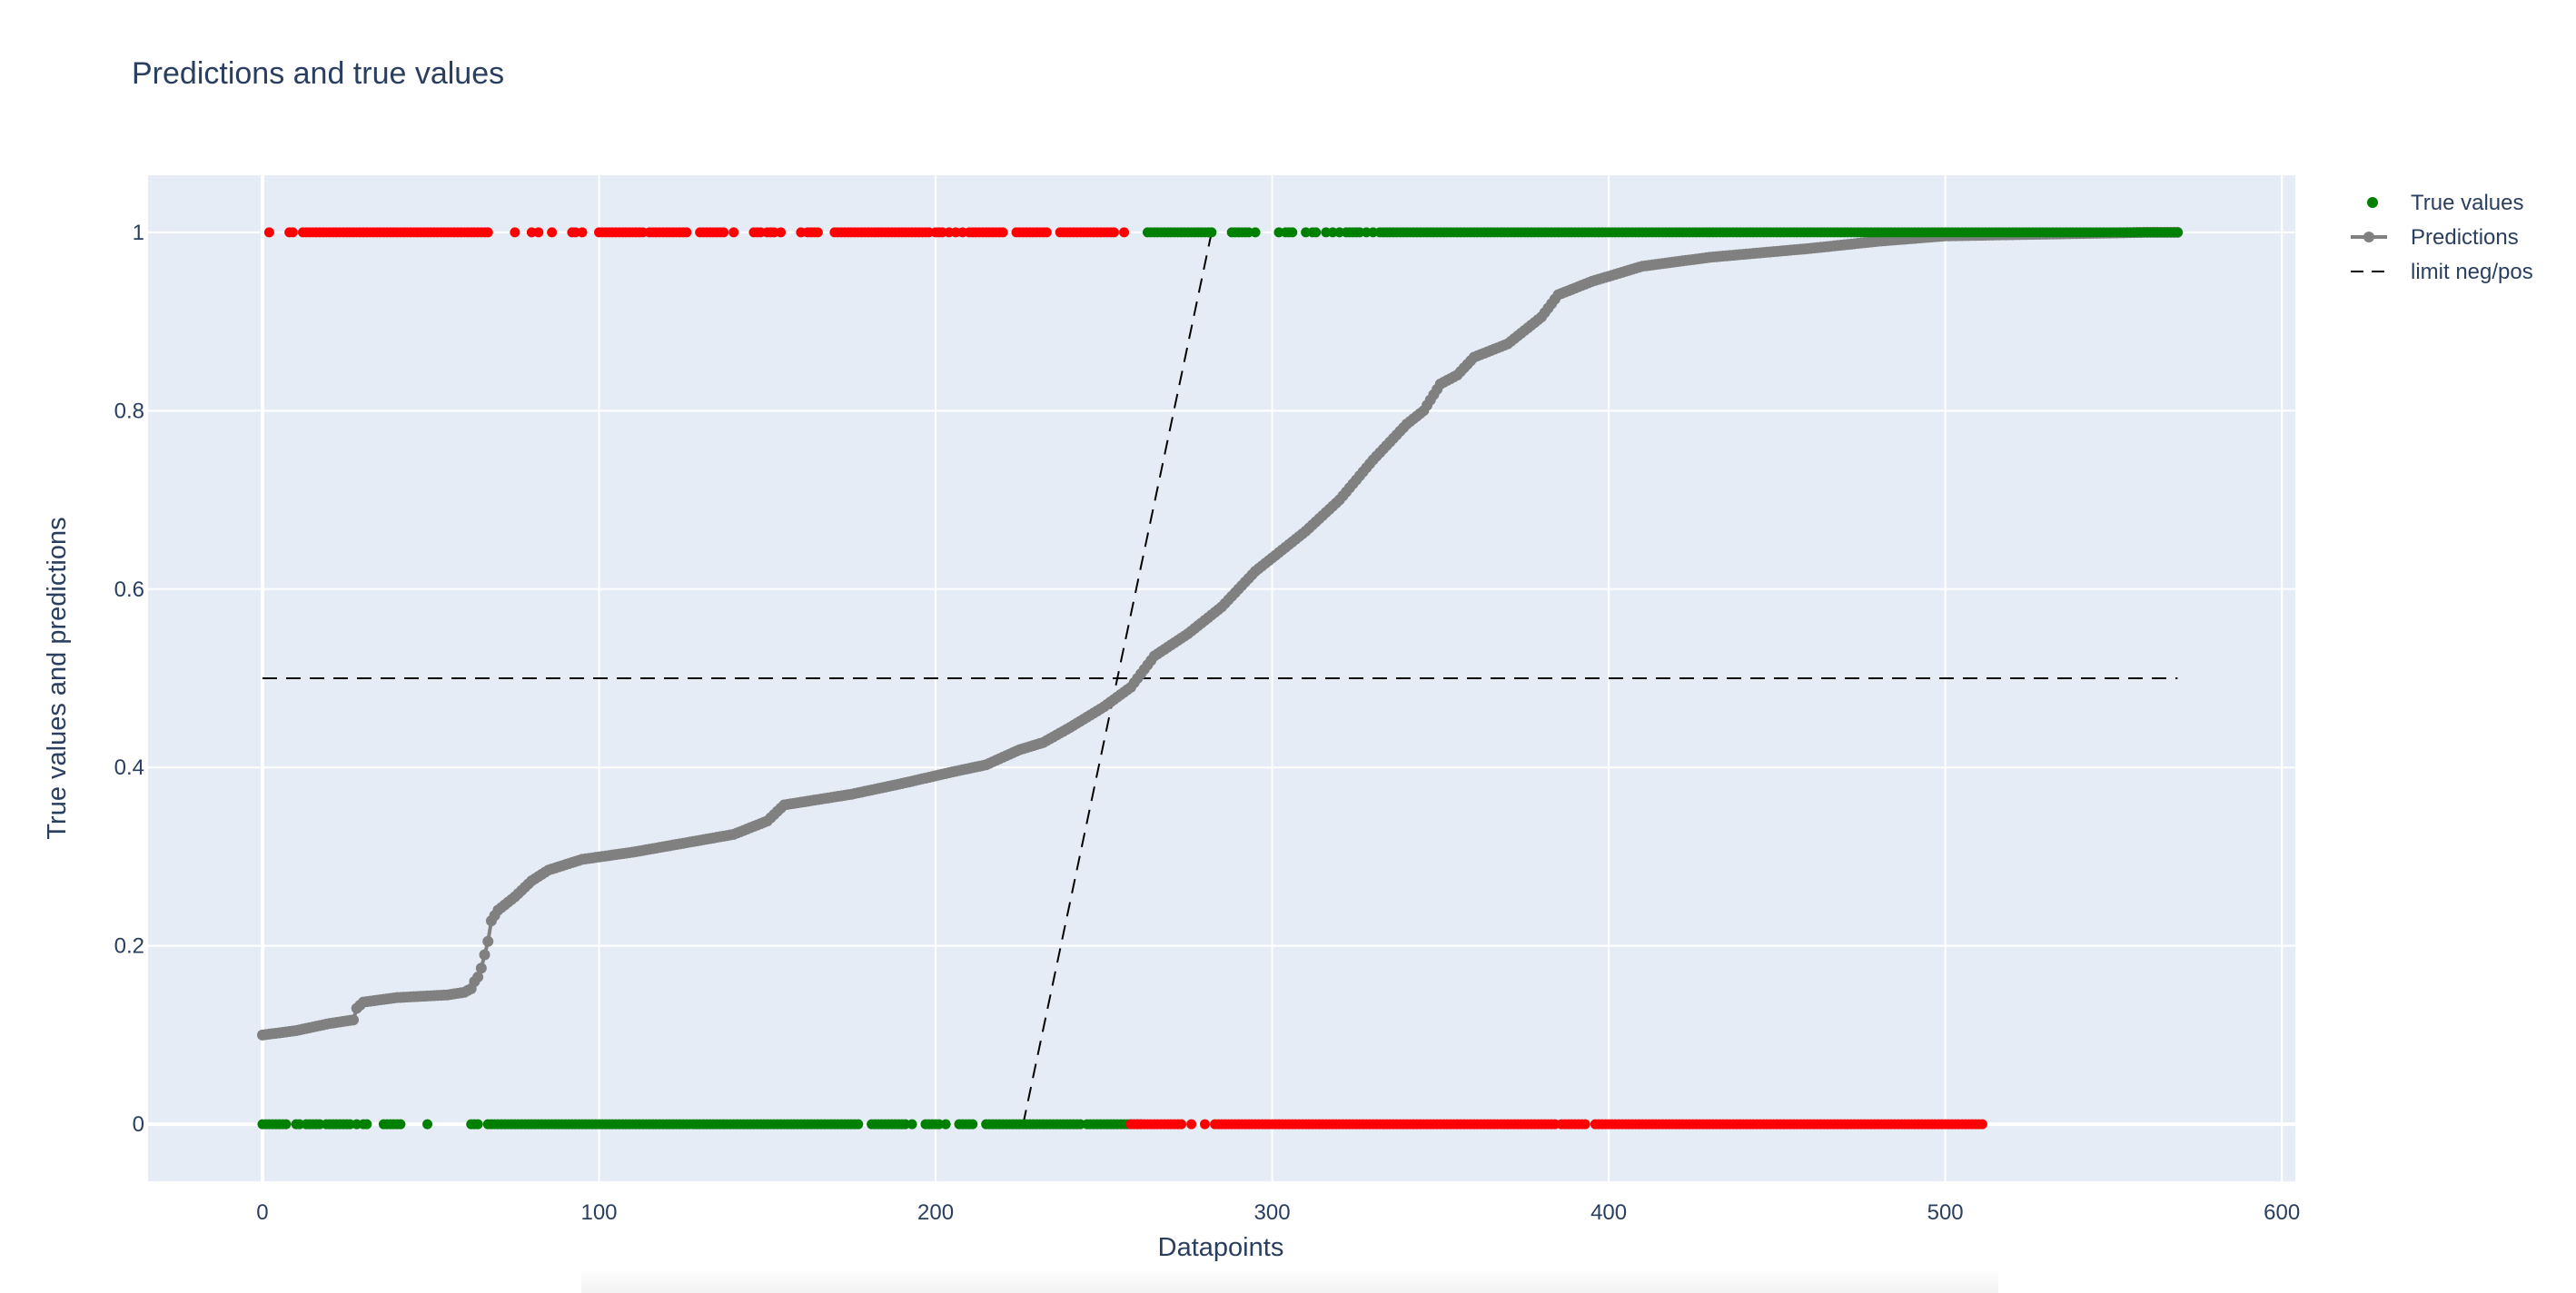  I want to click on x-tick-label: 100, so click(598, 1213).